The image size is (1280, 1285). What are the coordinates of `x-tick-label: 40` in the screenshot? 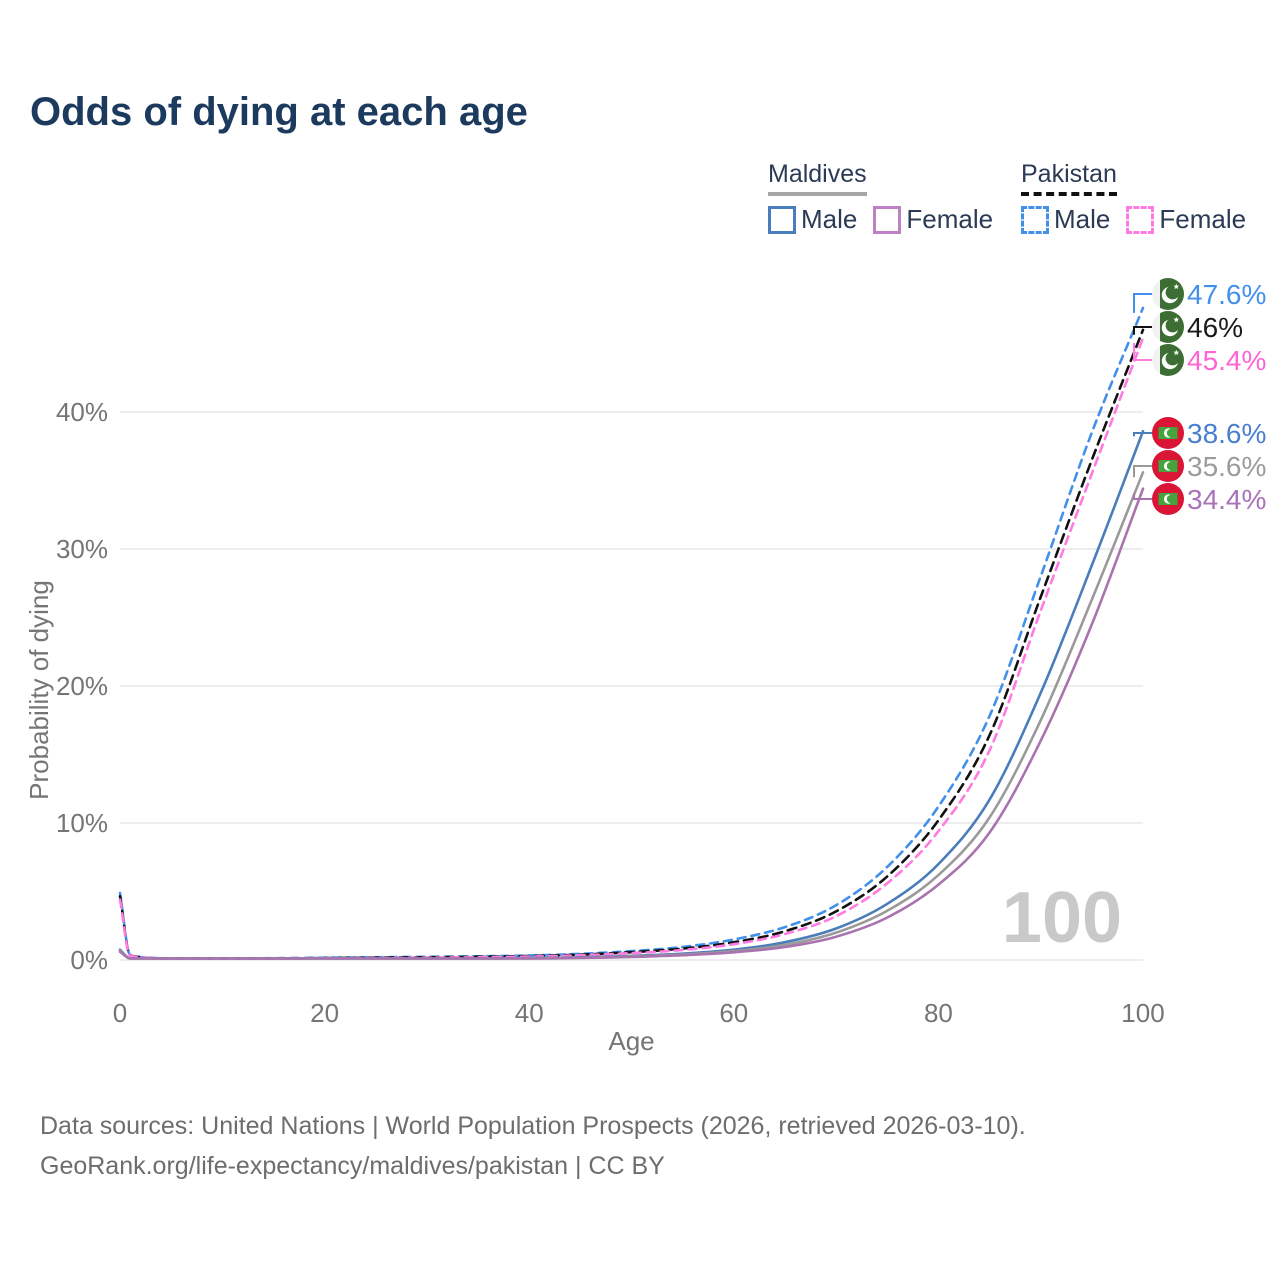 It's located at (529, 1013).